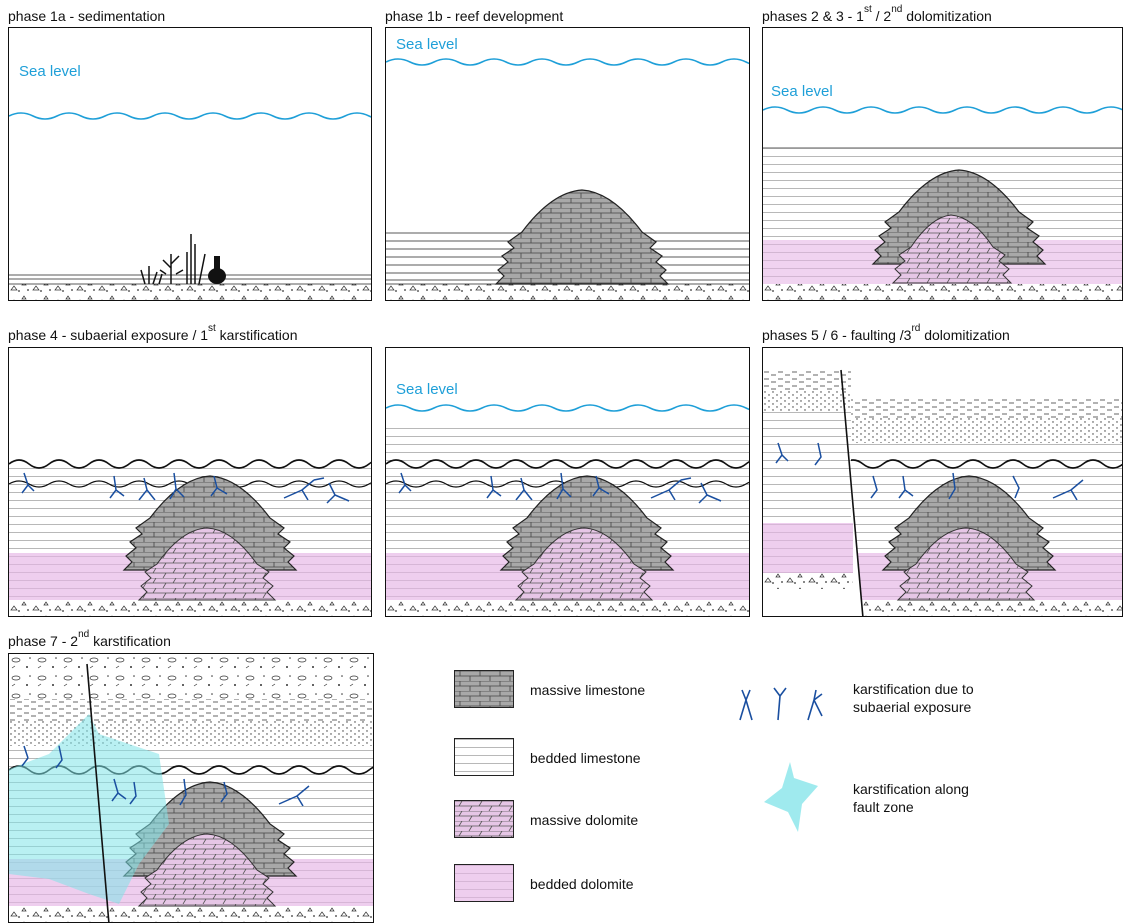 The height and width of the screenshot is (923, 1123). Describe the element at coordinates (793, 800) in the screenshot. I see `karst-fault-icon` at that location.